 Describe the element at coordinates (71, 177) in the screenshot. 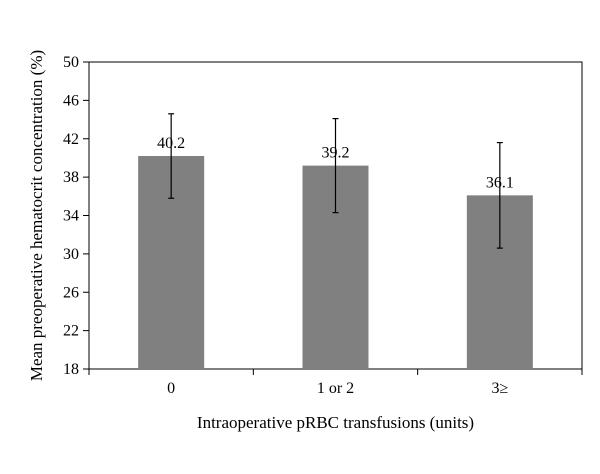

I see `y-tick-label: 38` at that location.